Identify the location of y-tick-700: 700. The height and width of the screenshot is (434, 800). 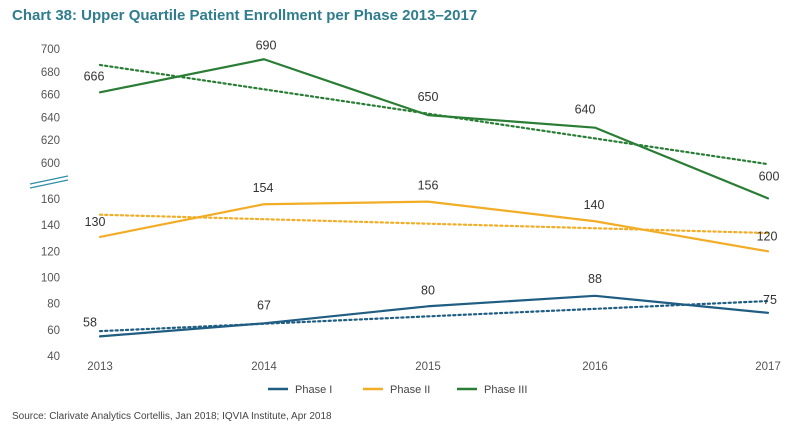
(50, 50).